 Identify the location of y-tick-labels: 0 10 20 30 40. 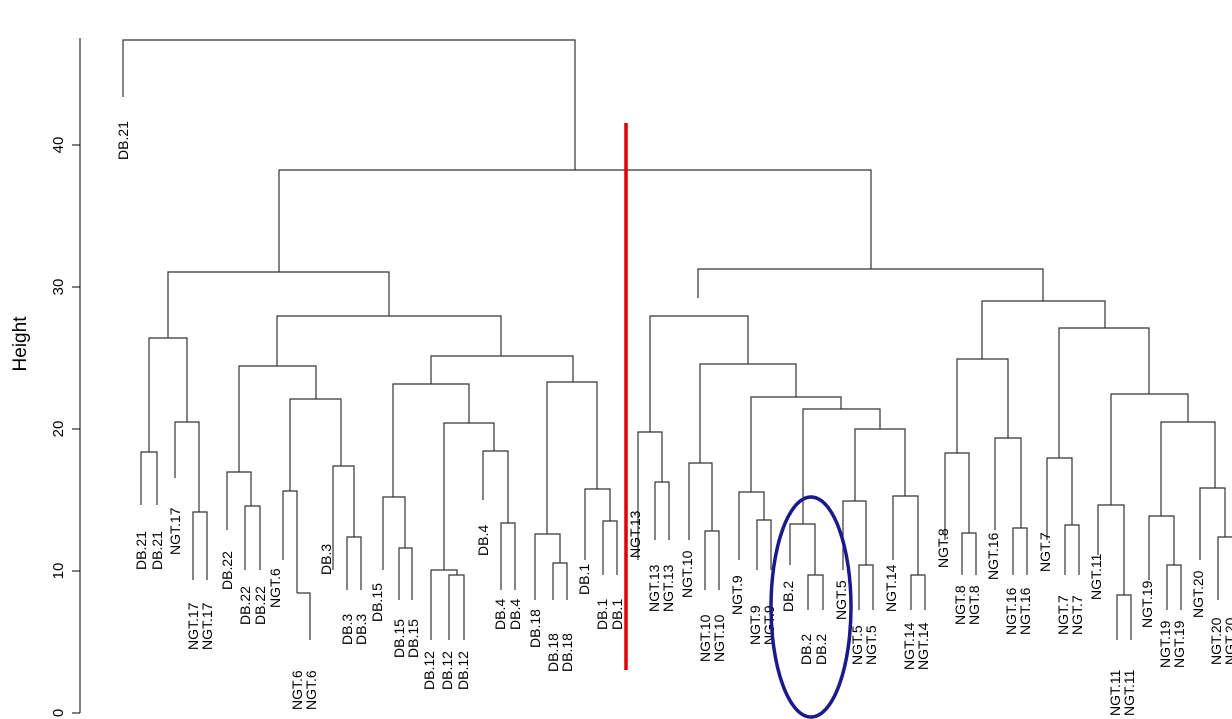
(58, 427).